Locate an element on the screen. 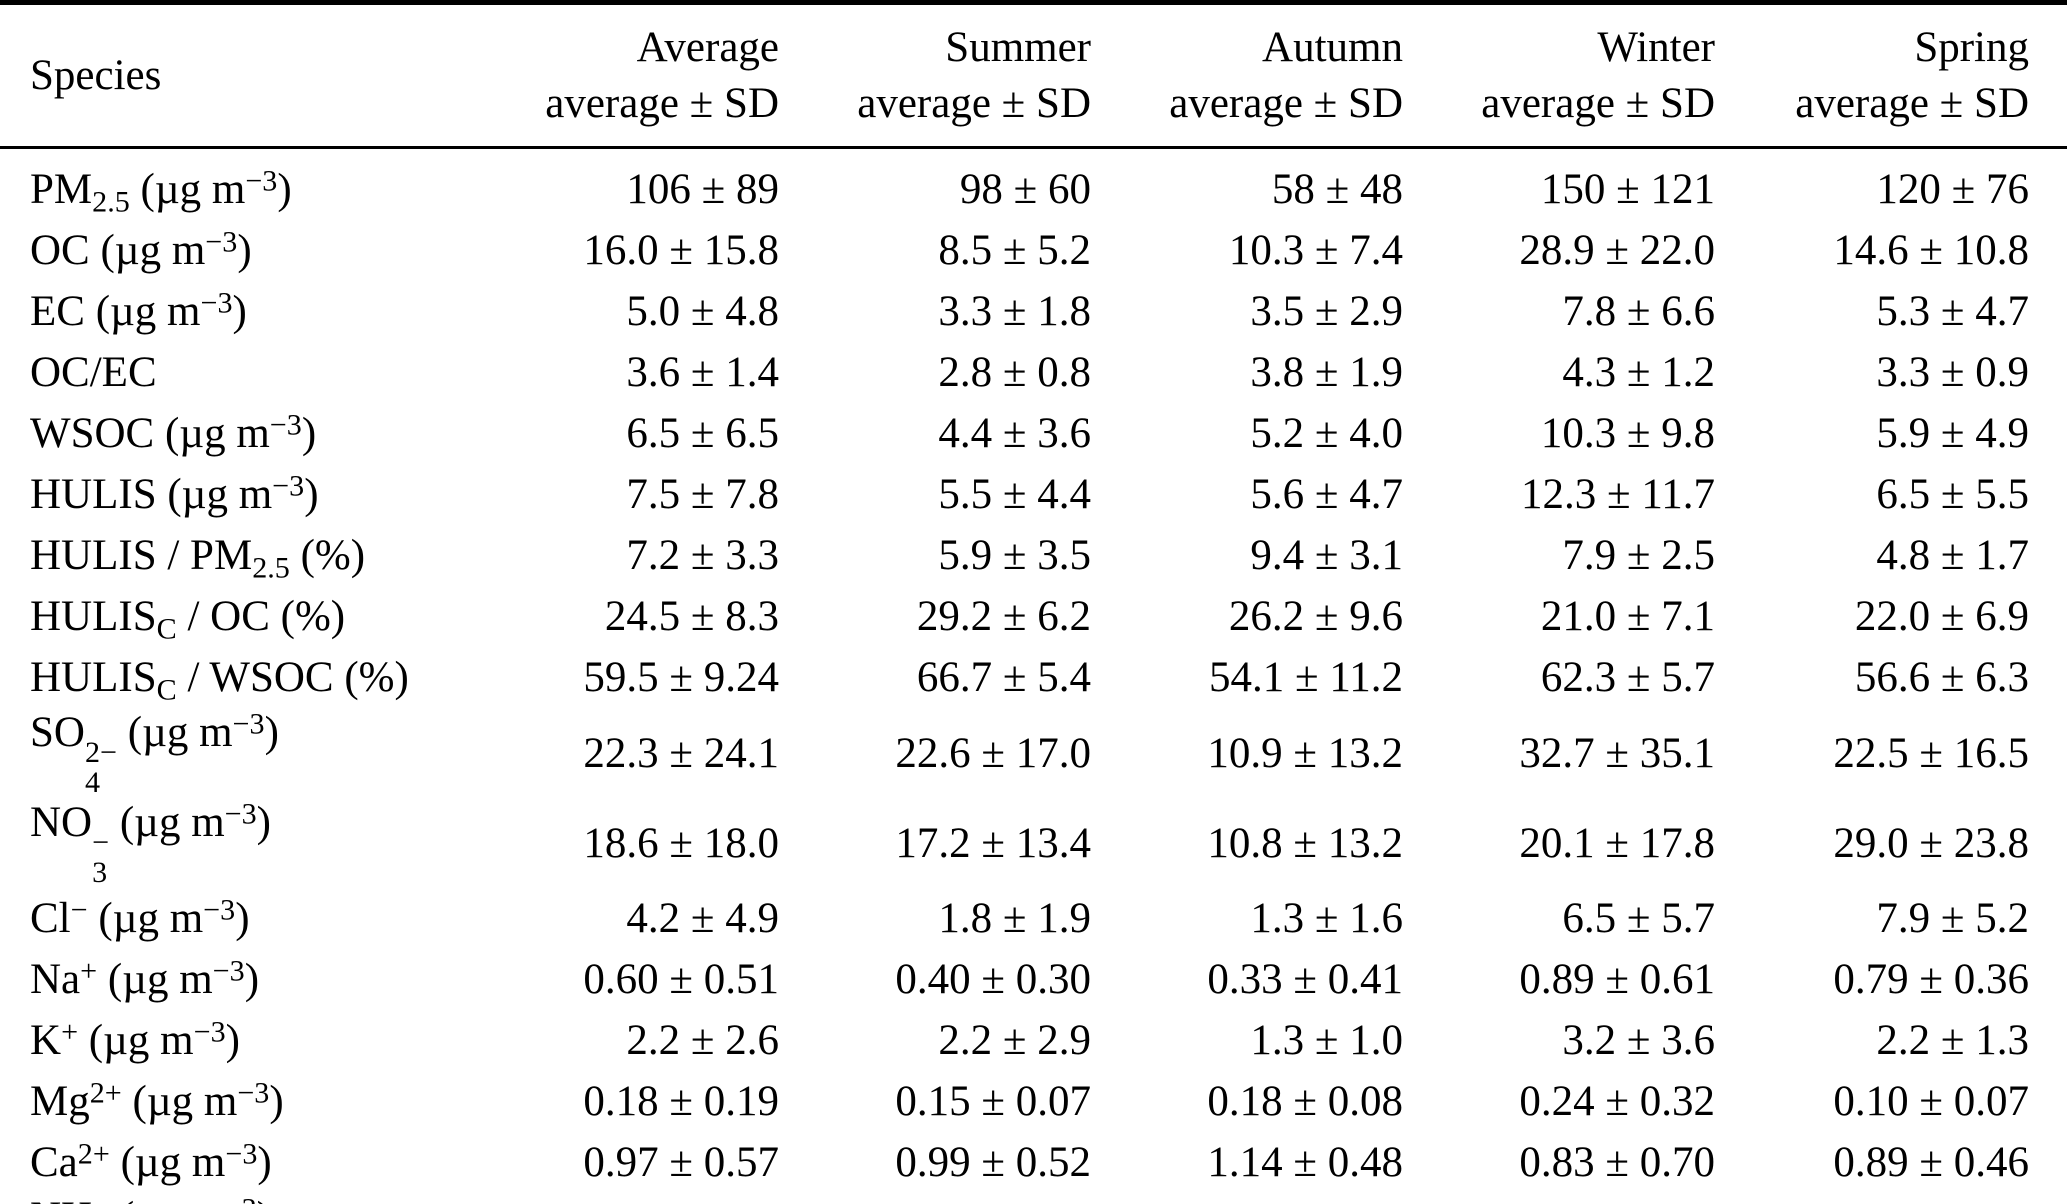  value-cell: 0.99 ± 0.52 is located at coordinates (993, 1163).